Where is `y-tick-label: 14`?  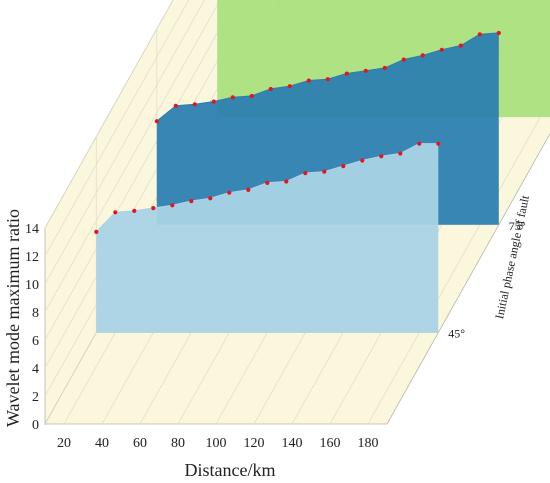 y-tick-label: 14 is located at coordinates (32, 229).